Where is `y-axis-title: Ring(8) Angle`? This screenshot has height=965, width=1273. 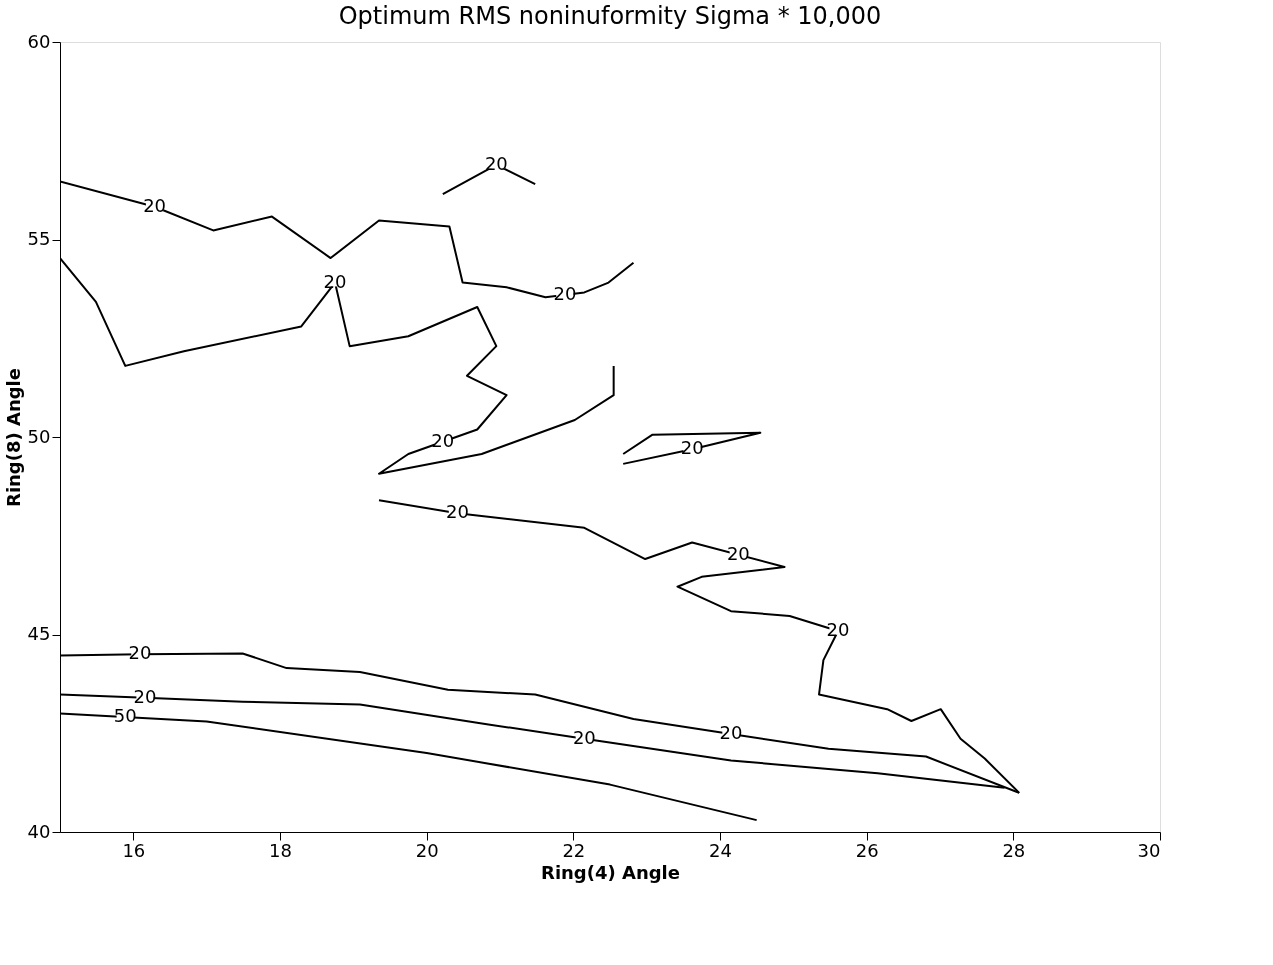
y-axis-title: Ring(8) Angle is located at coordinates (13, 437).